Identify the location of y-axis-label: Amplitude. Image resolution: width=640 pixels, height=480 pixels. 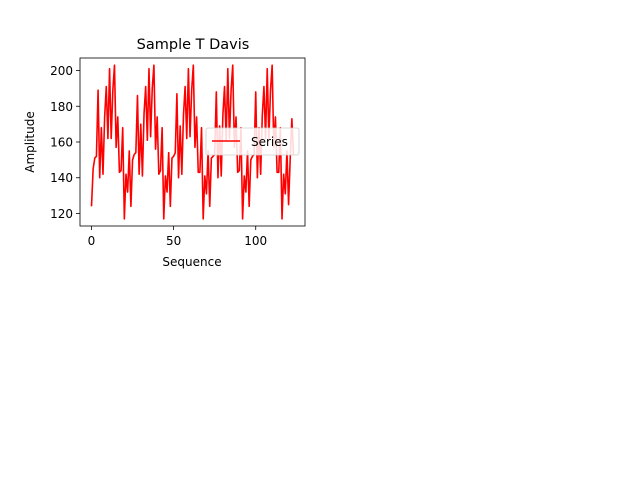
(30, 142).